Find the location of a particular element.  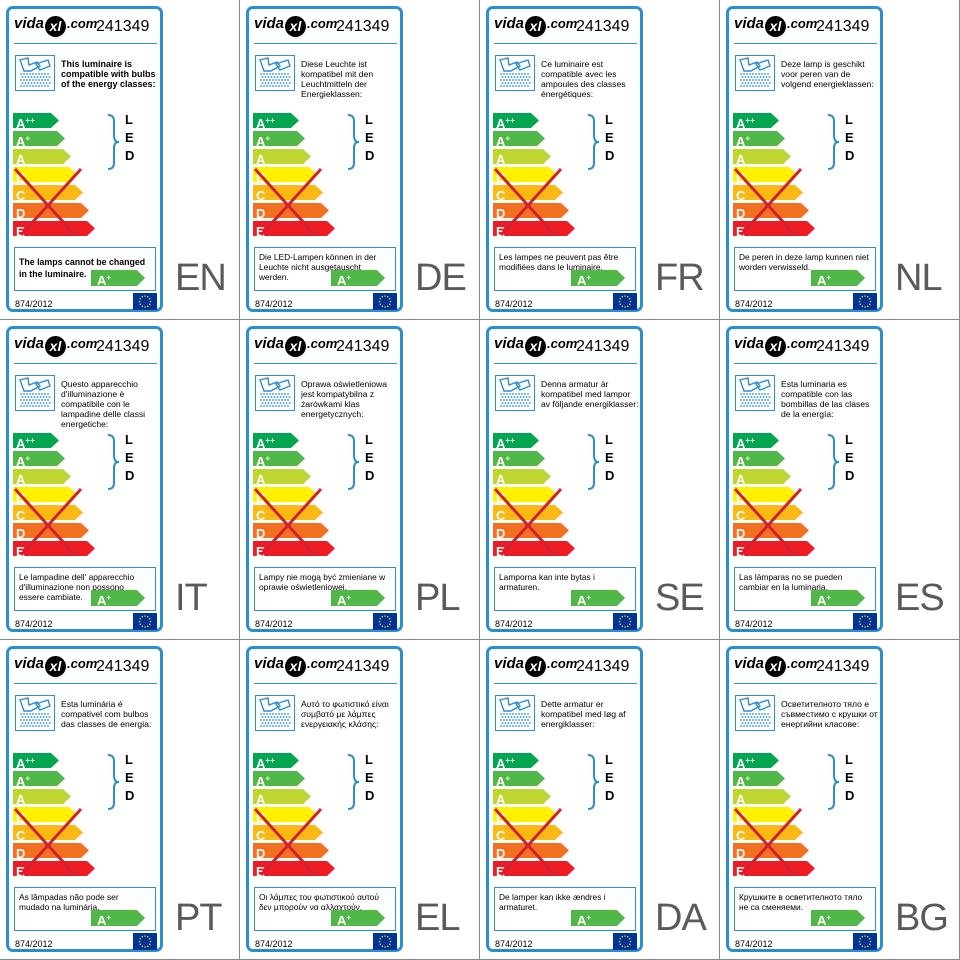

replacement-note: Lamporna kan inte bytas i armaturen. is located at coordinates (547, 582).